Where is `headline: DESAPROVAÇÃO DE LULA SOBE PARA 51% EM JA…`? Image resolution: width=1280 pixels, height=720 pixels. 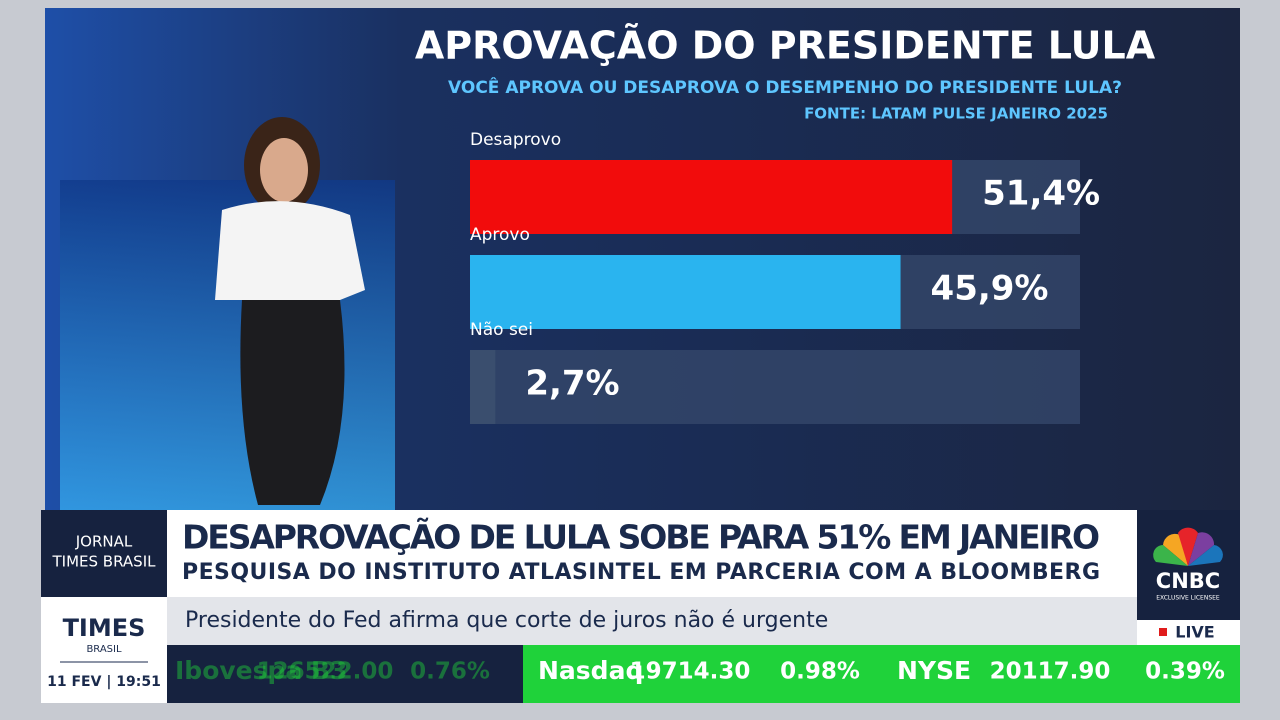 headline: DESAPROVAÇÃO DE LULA SOBE PARA 51% EM JA… is located at coordinates (641, 537).